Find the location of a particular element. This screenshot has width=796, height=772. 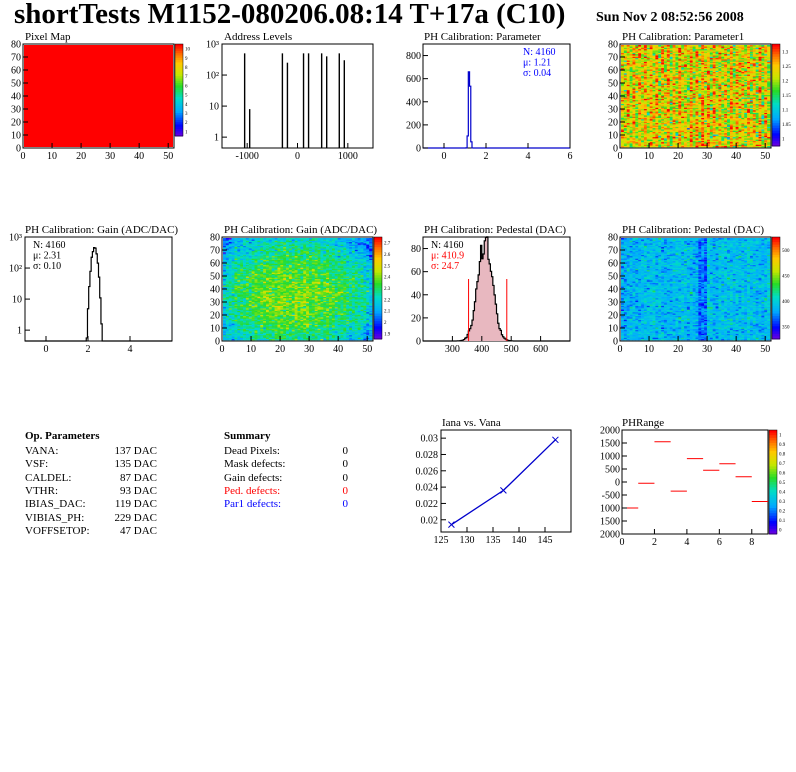

x-tick-label: 50 is located at coordinates (168, 156).